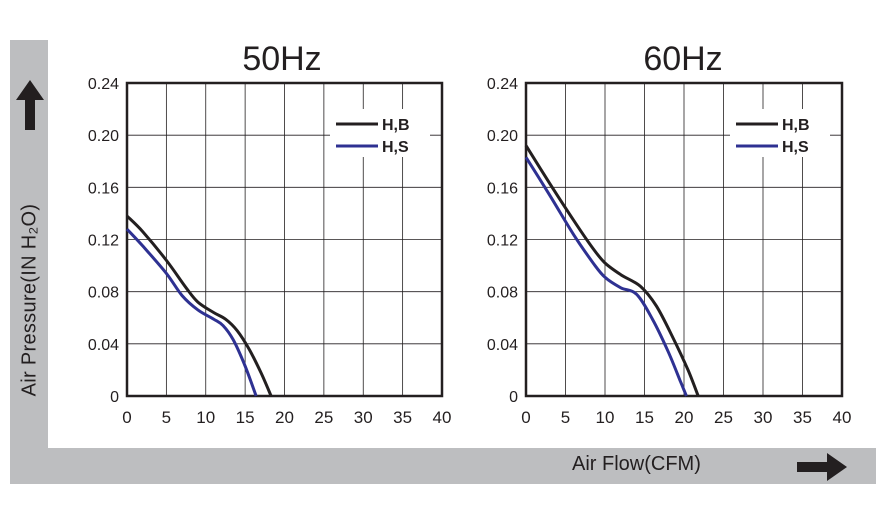 The width and height of the screenshot is (880, 520). Describe the element at coordinates (636, 464) in the screenshot. I see `x-axis-label: Air Flow(CFM)` at that location.